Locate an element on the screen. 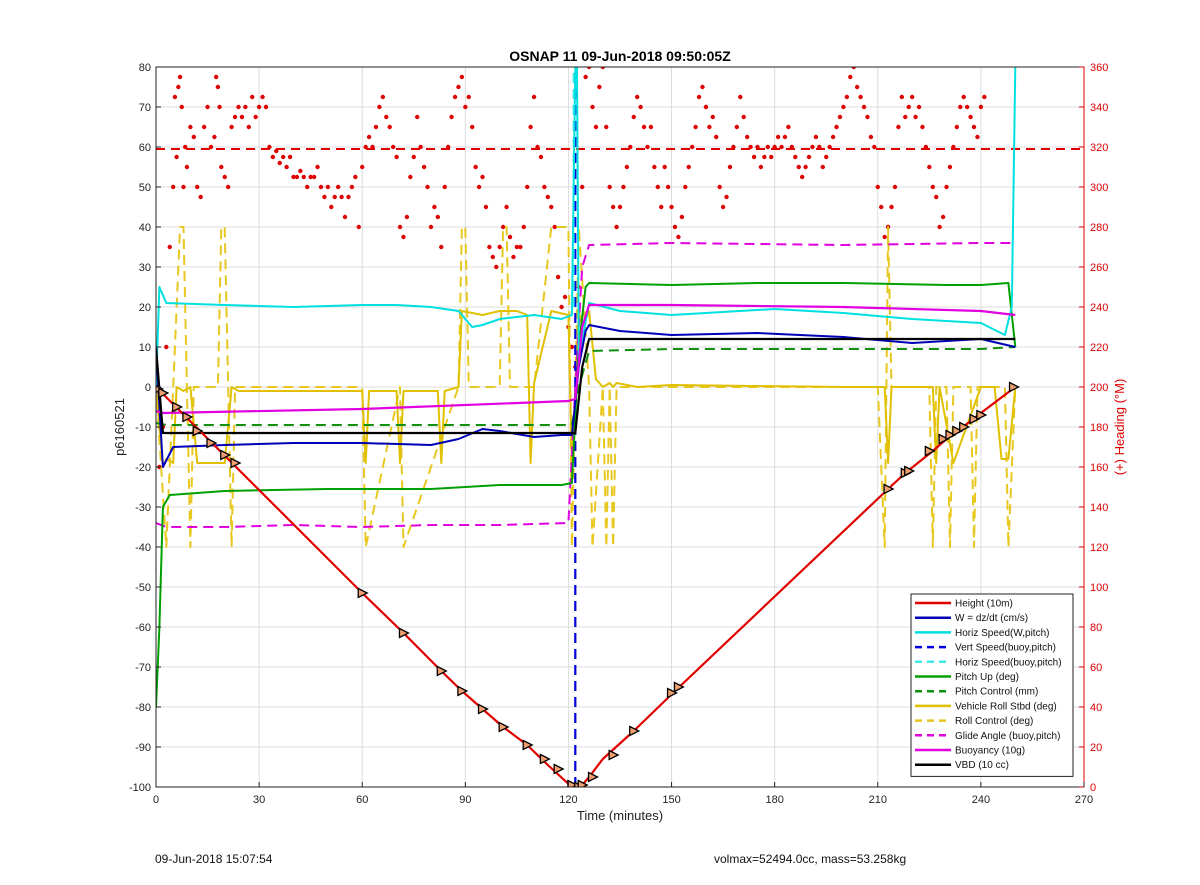  y2-axis-label: (+) Heading (°M) is located at coordinates (1119, 427).